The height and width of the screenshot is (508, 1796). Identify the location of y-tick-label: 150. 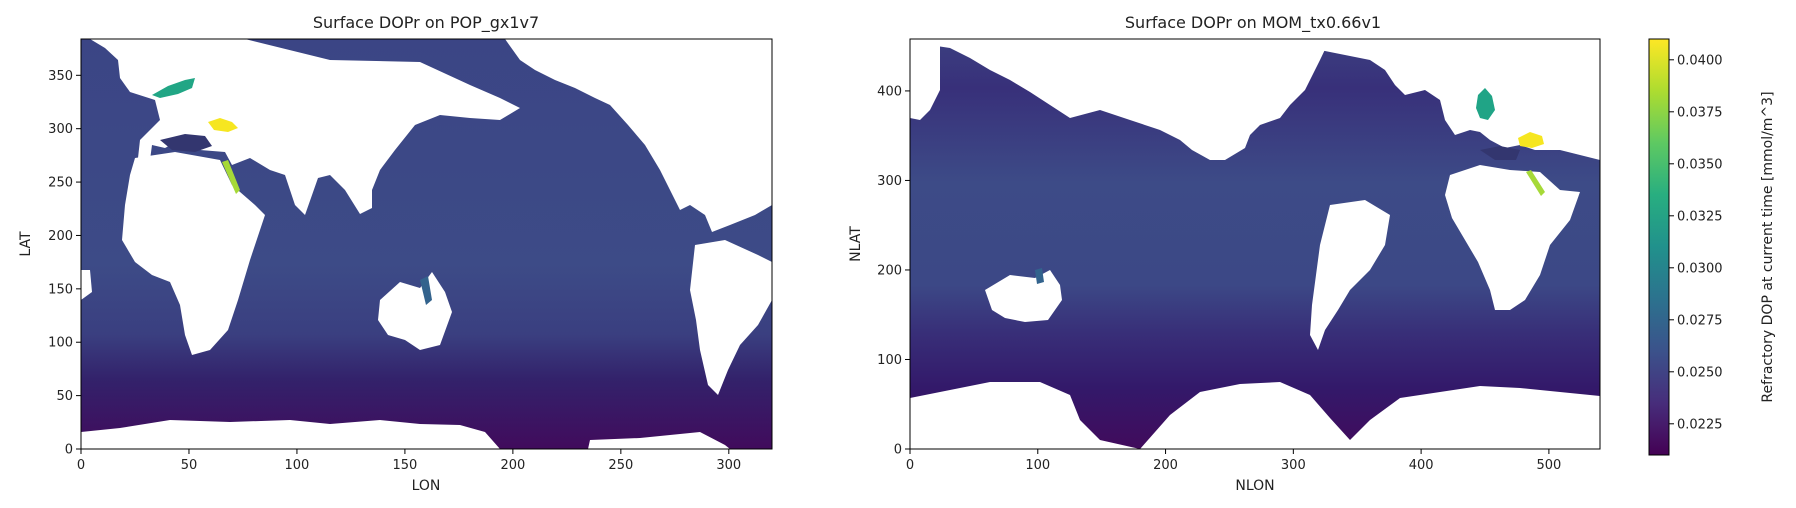
(60, 289).